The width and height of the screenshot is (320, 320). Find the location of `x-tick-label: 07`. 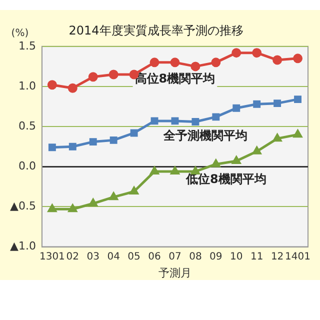

x-tick-label: 07 is located at coordinates (175, 256).